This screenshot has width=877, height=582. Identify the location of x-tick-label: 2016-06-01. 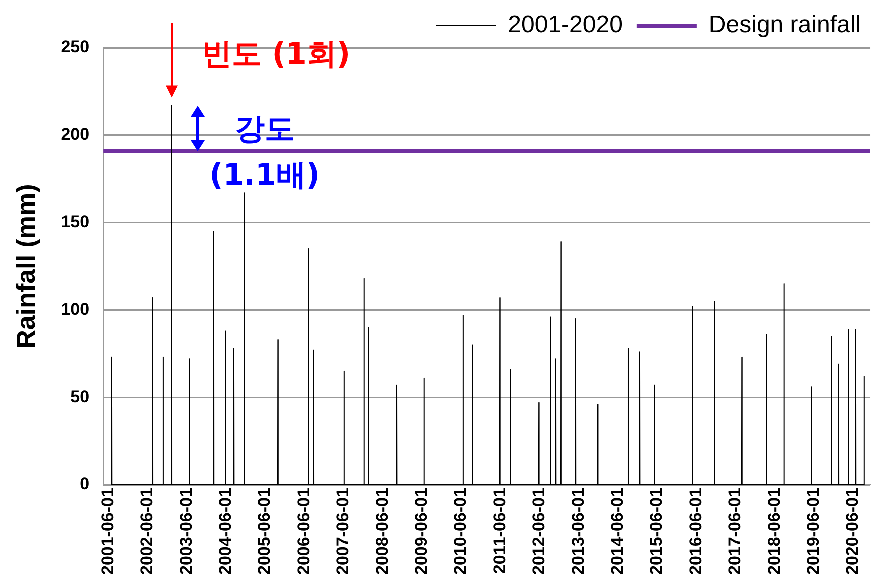
(696, 532).